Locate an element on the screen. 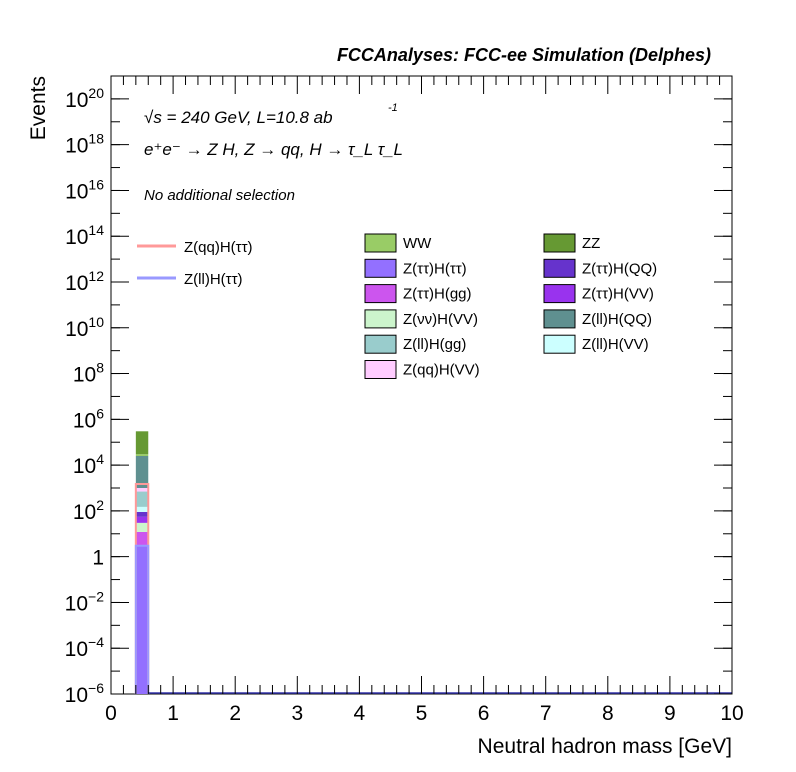 The height and width of the screenshot is (772, 796). y-tick-label-10: 10¹⁴ is located at coordinates (84, 235).